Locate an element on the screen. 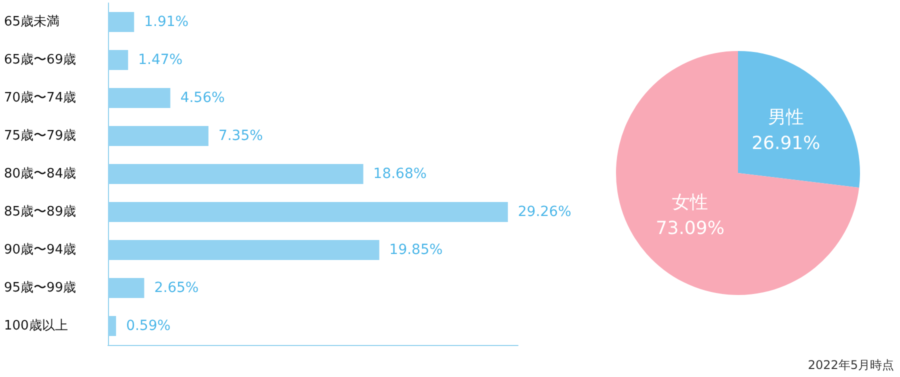 The width and height of the screenshot is (900, 377). y-tick-label: 65歳〜69歳 is located at coordinates (40, 60).